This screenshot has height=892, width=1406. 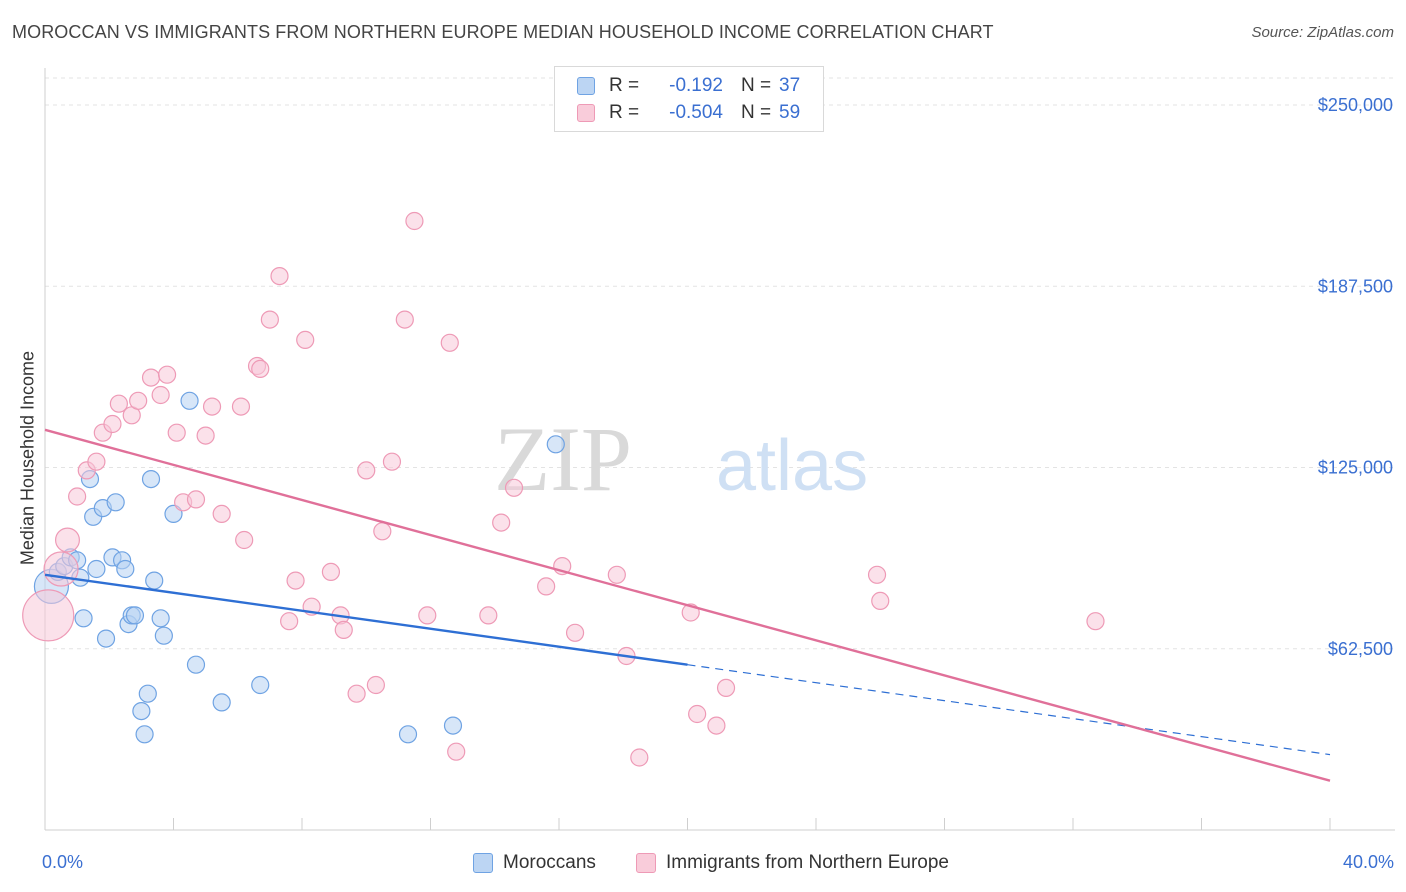 What do you see at coordinates (646, 863) in the screenshot?
I see `bottom-legend-swatch-northern-europe` at bounding box center [646, 863].